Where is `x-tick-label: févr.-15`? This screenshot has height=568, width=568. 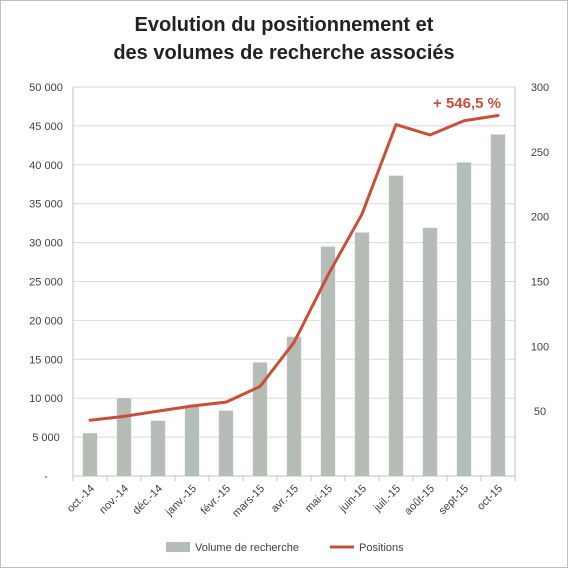
x-tick-label: févr.-15 is located at coordinates (216, 500).